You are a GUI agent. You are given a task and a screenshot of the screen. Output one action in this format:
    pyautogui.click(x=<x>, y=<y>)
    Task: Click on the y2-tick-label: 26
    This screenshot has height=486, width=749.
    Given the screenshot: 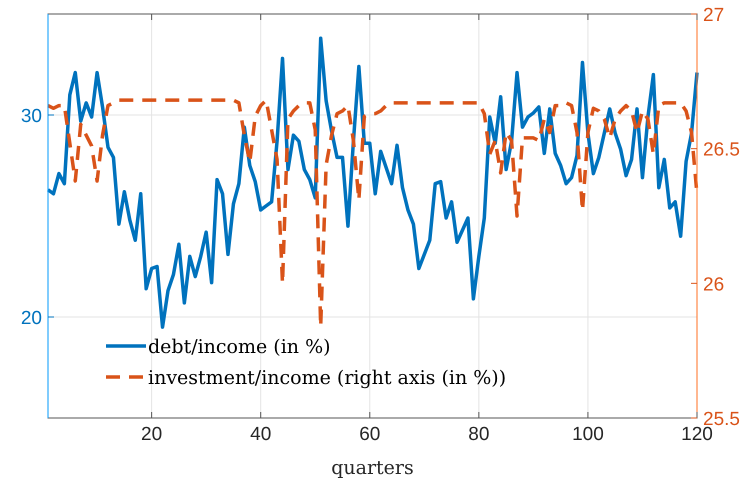 What is the action you would take?
    pyautogui.click(x=713, y=285)
    